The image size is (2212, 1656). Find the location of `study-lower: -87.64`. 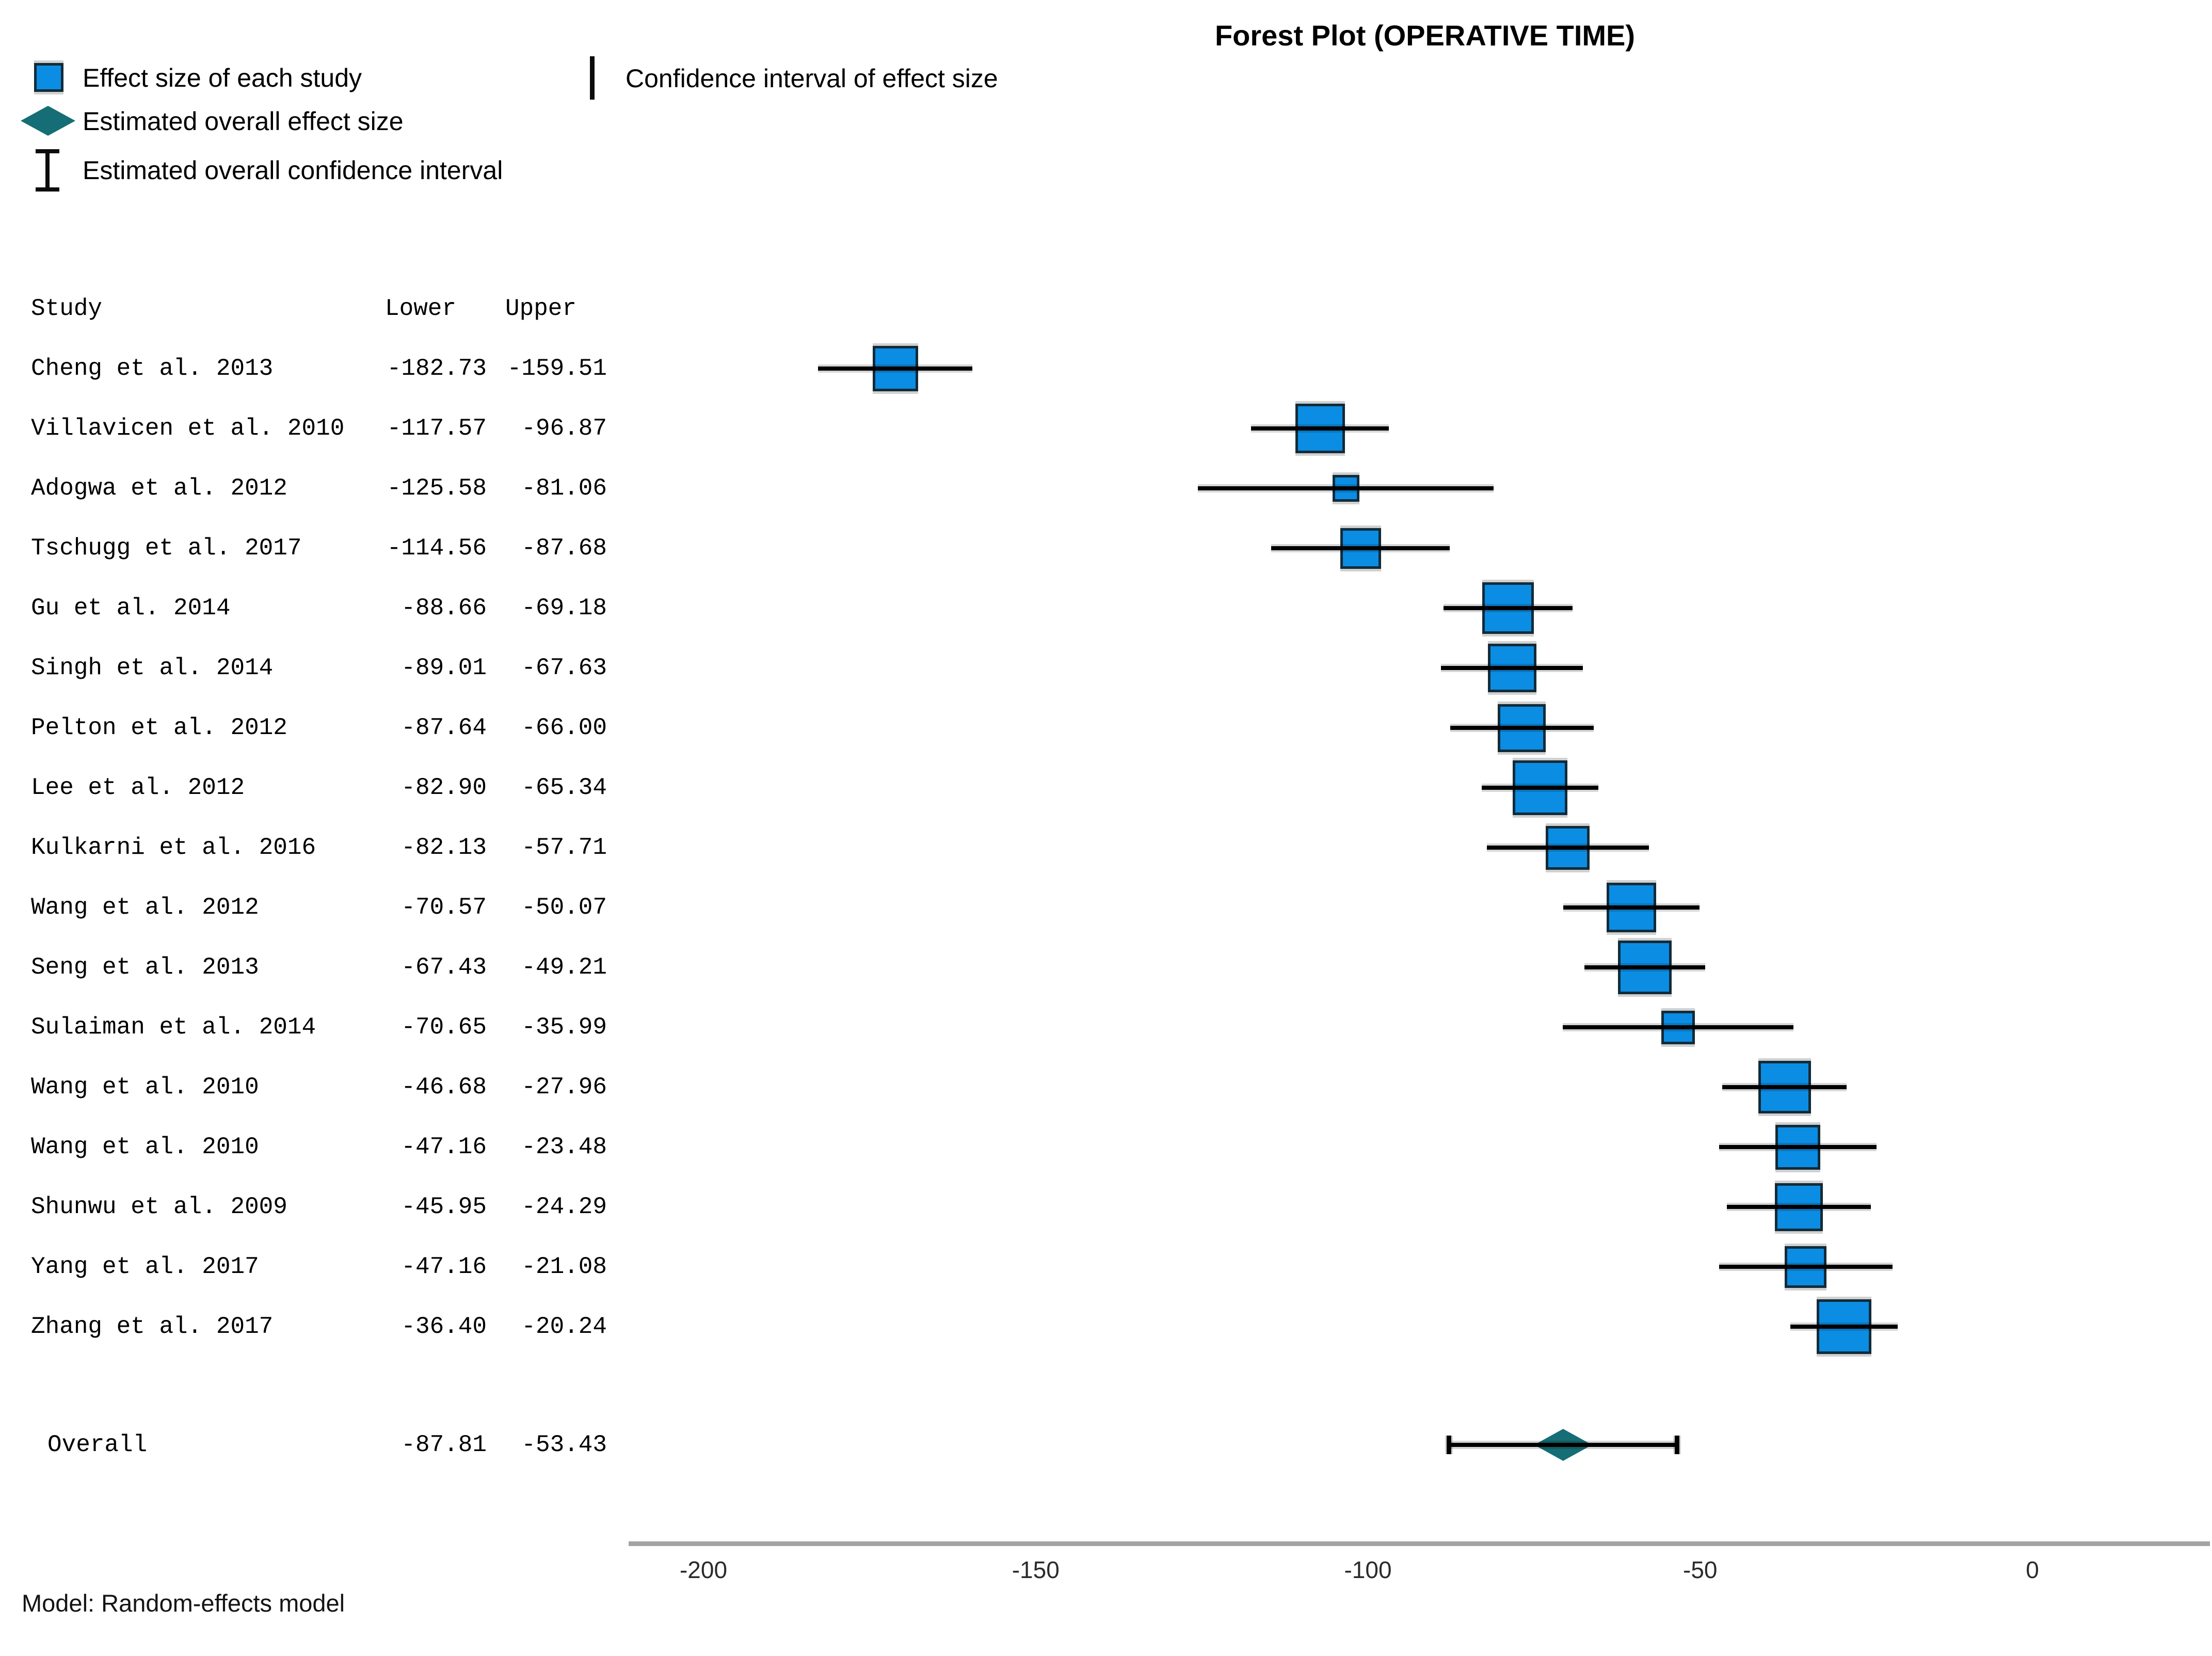

study-lower: -87.64 is located at coordinates (444, 727).